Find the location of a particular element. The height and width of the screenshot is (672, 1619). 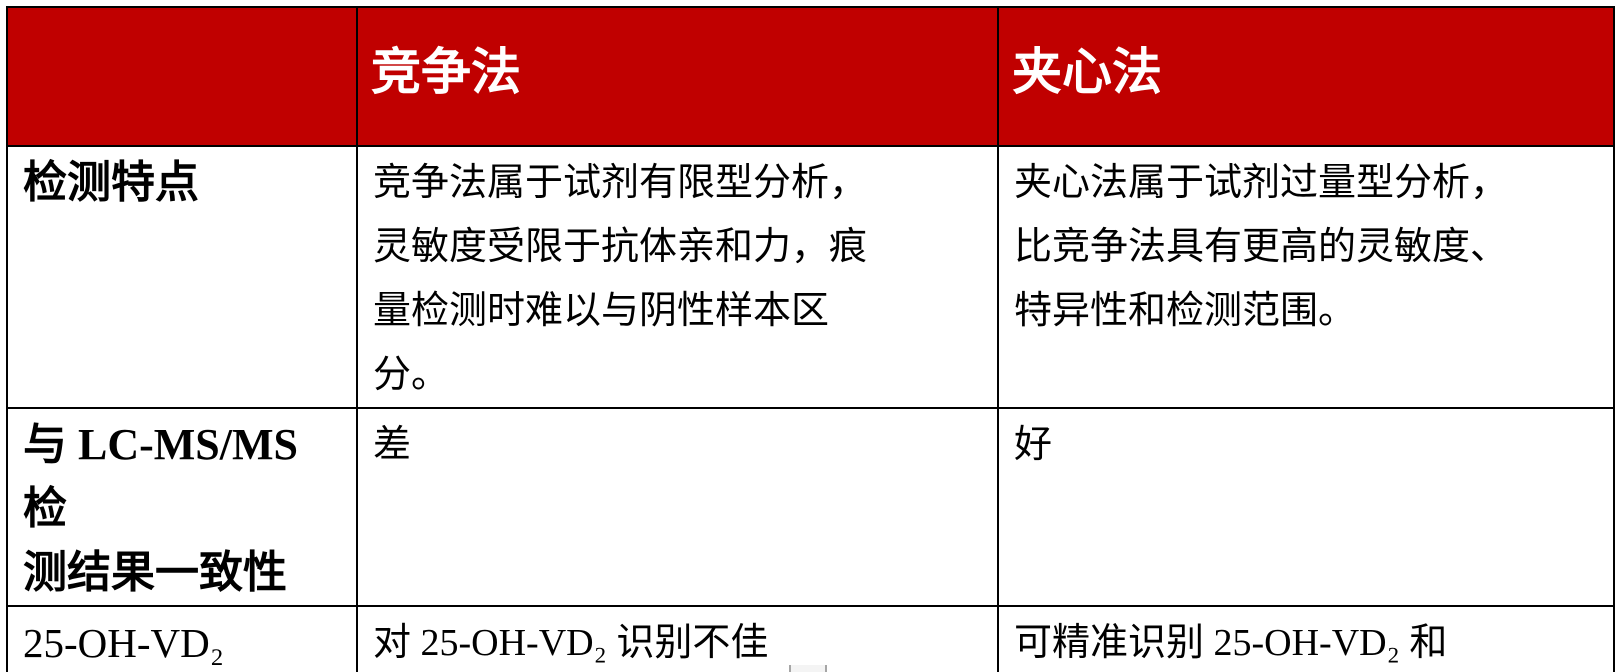

ui-fragment is located at coordinates (808, 668).